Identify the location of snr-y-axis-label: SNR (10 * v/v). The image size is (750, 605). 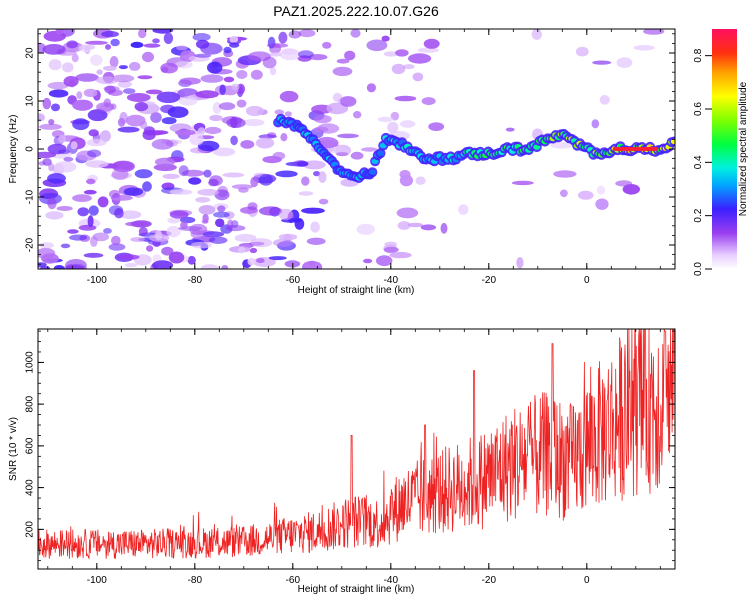
(13, 449).